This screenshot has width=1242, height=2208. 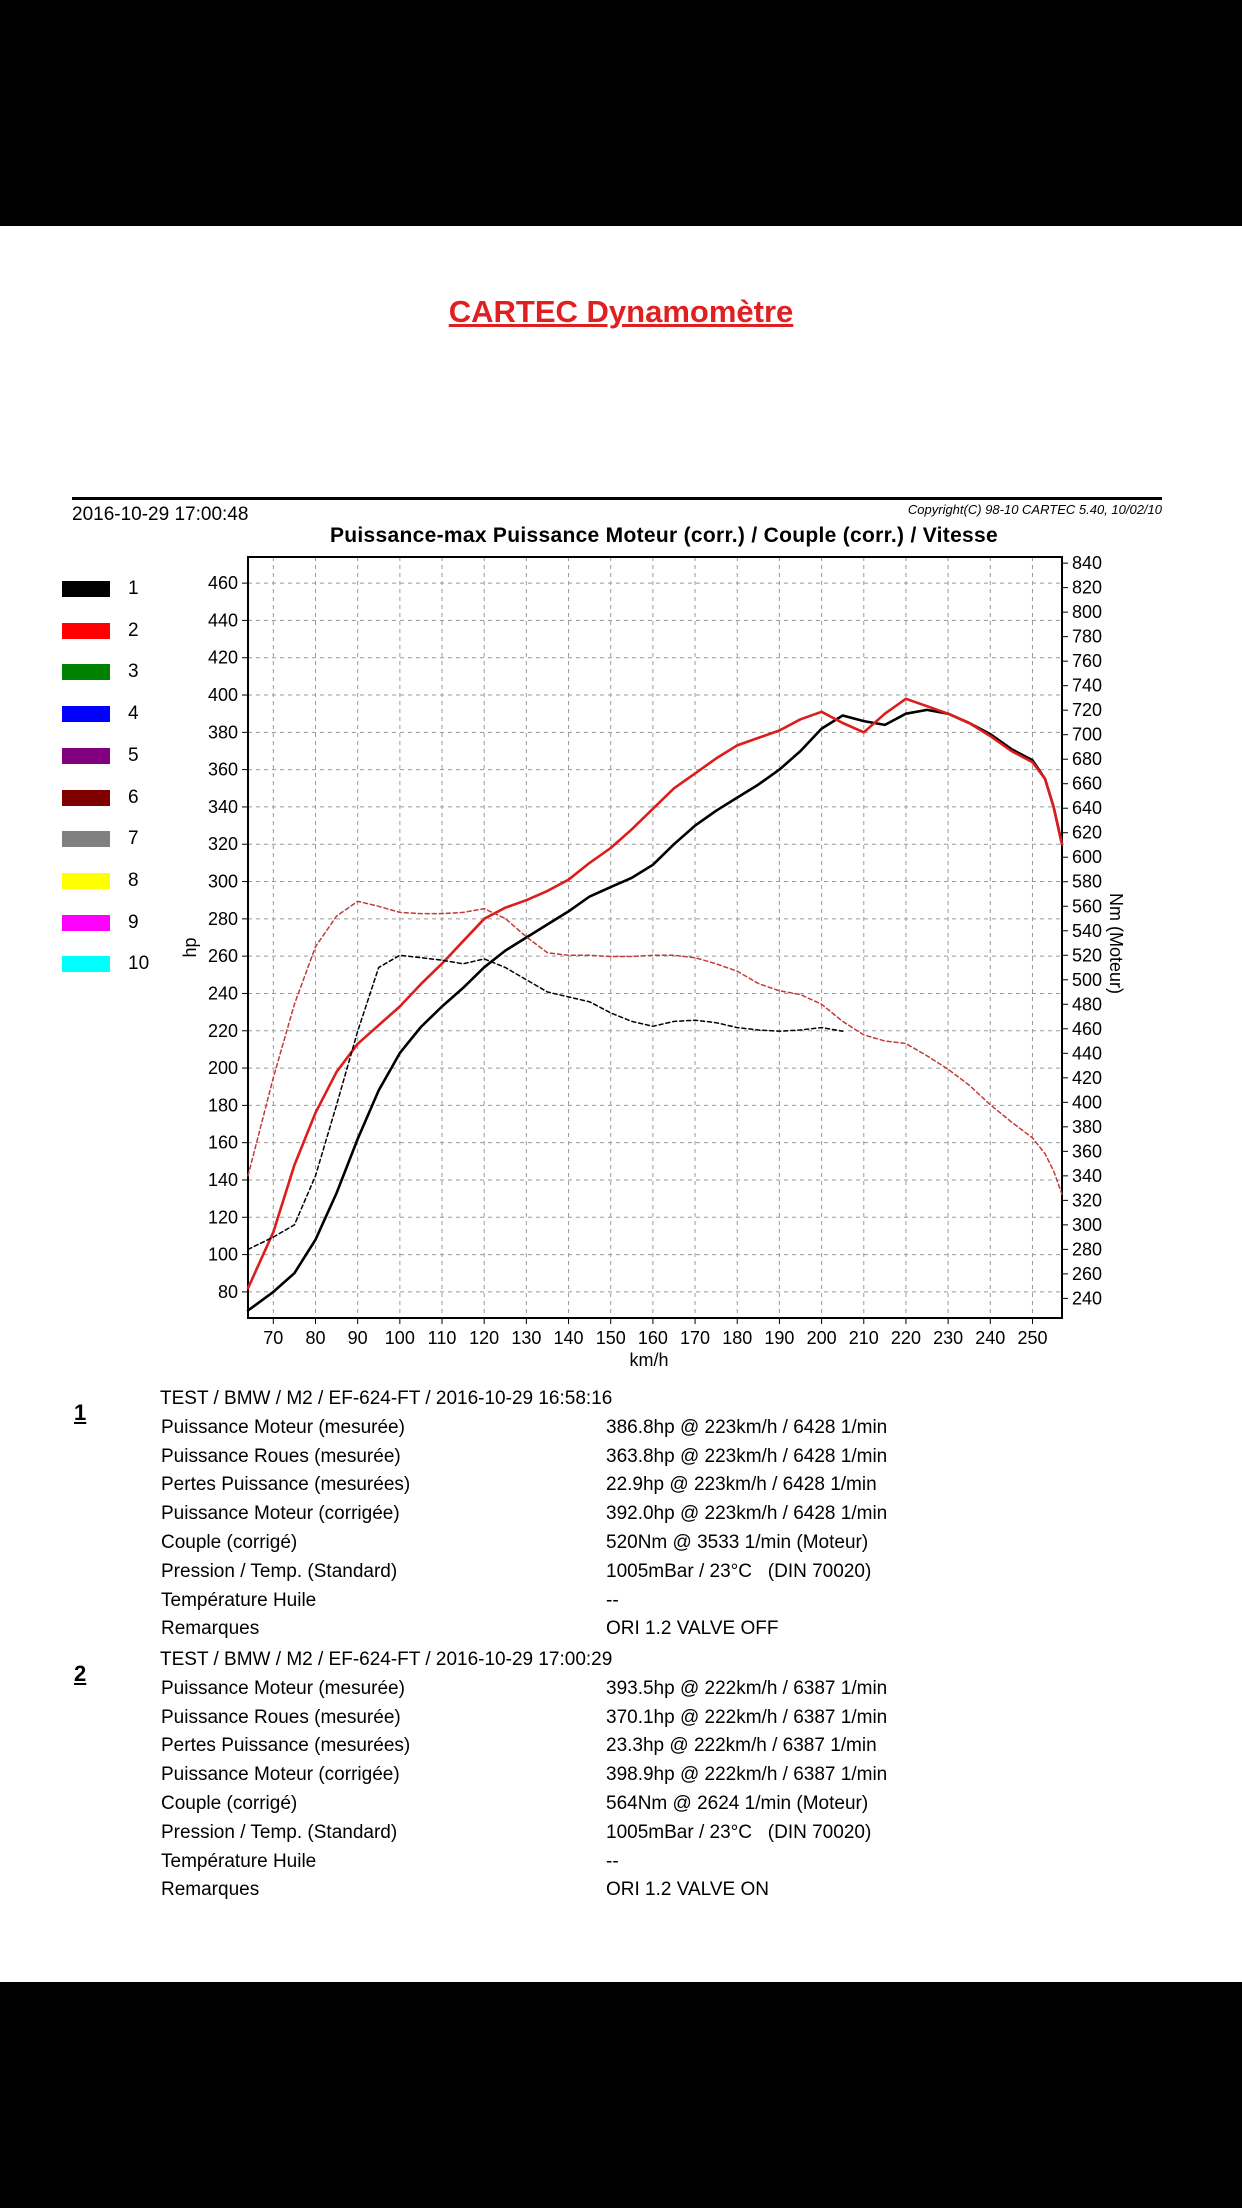 I want to click on run-row-value: 363.8hp @ 223km/h / 6428 1/min, so click(x=747, y=1456).